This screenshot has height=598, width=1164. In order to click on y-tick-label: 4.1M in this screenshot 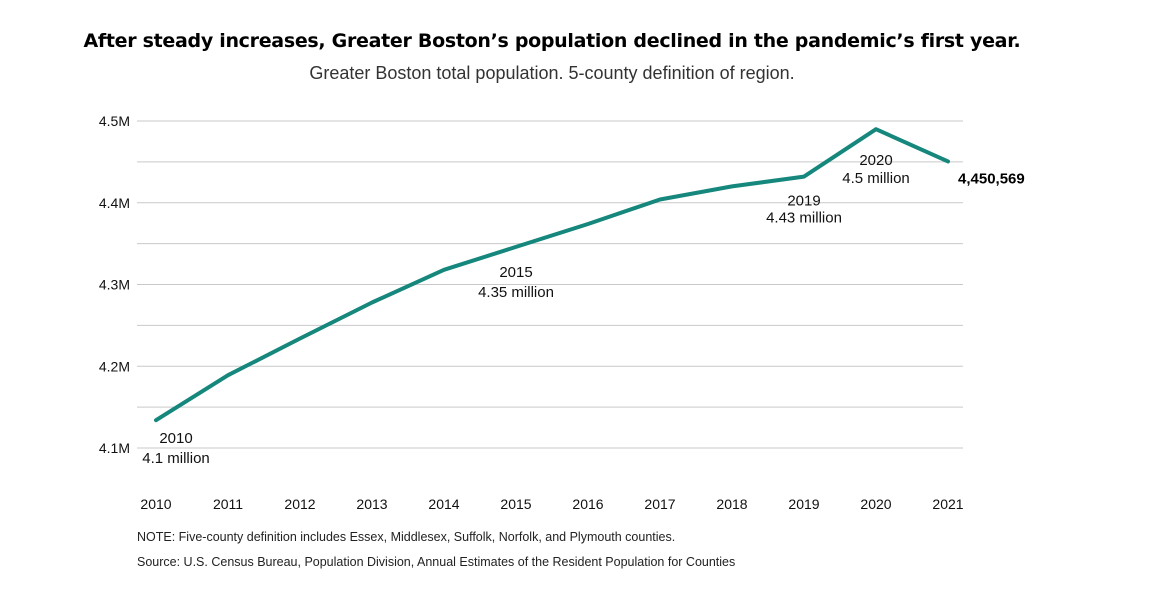, I will do `click(114, 448)`.